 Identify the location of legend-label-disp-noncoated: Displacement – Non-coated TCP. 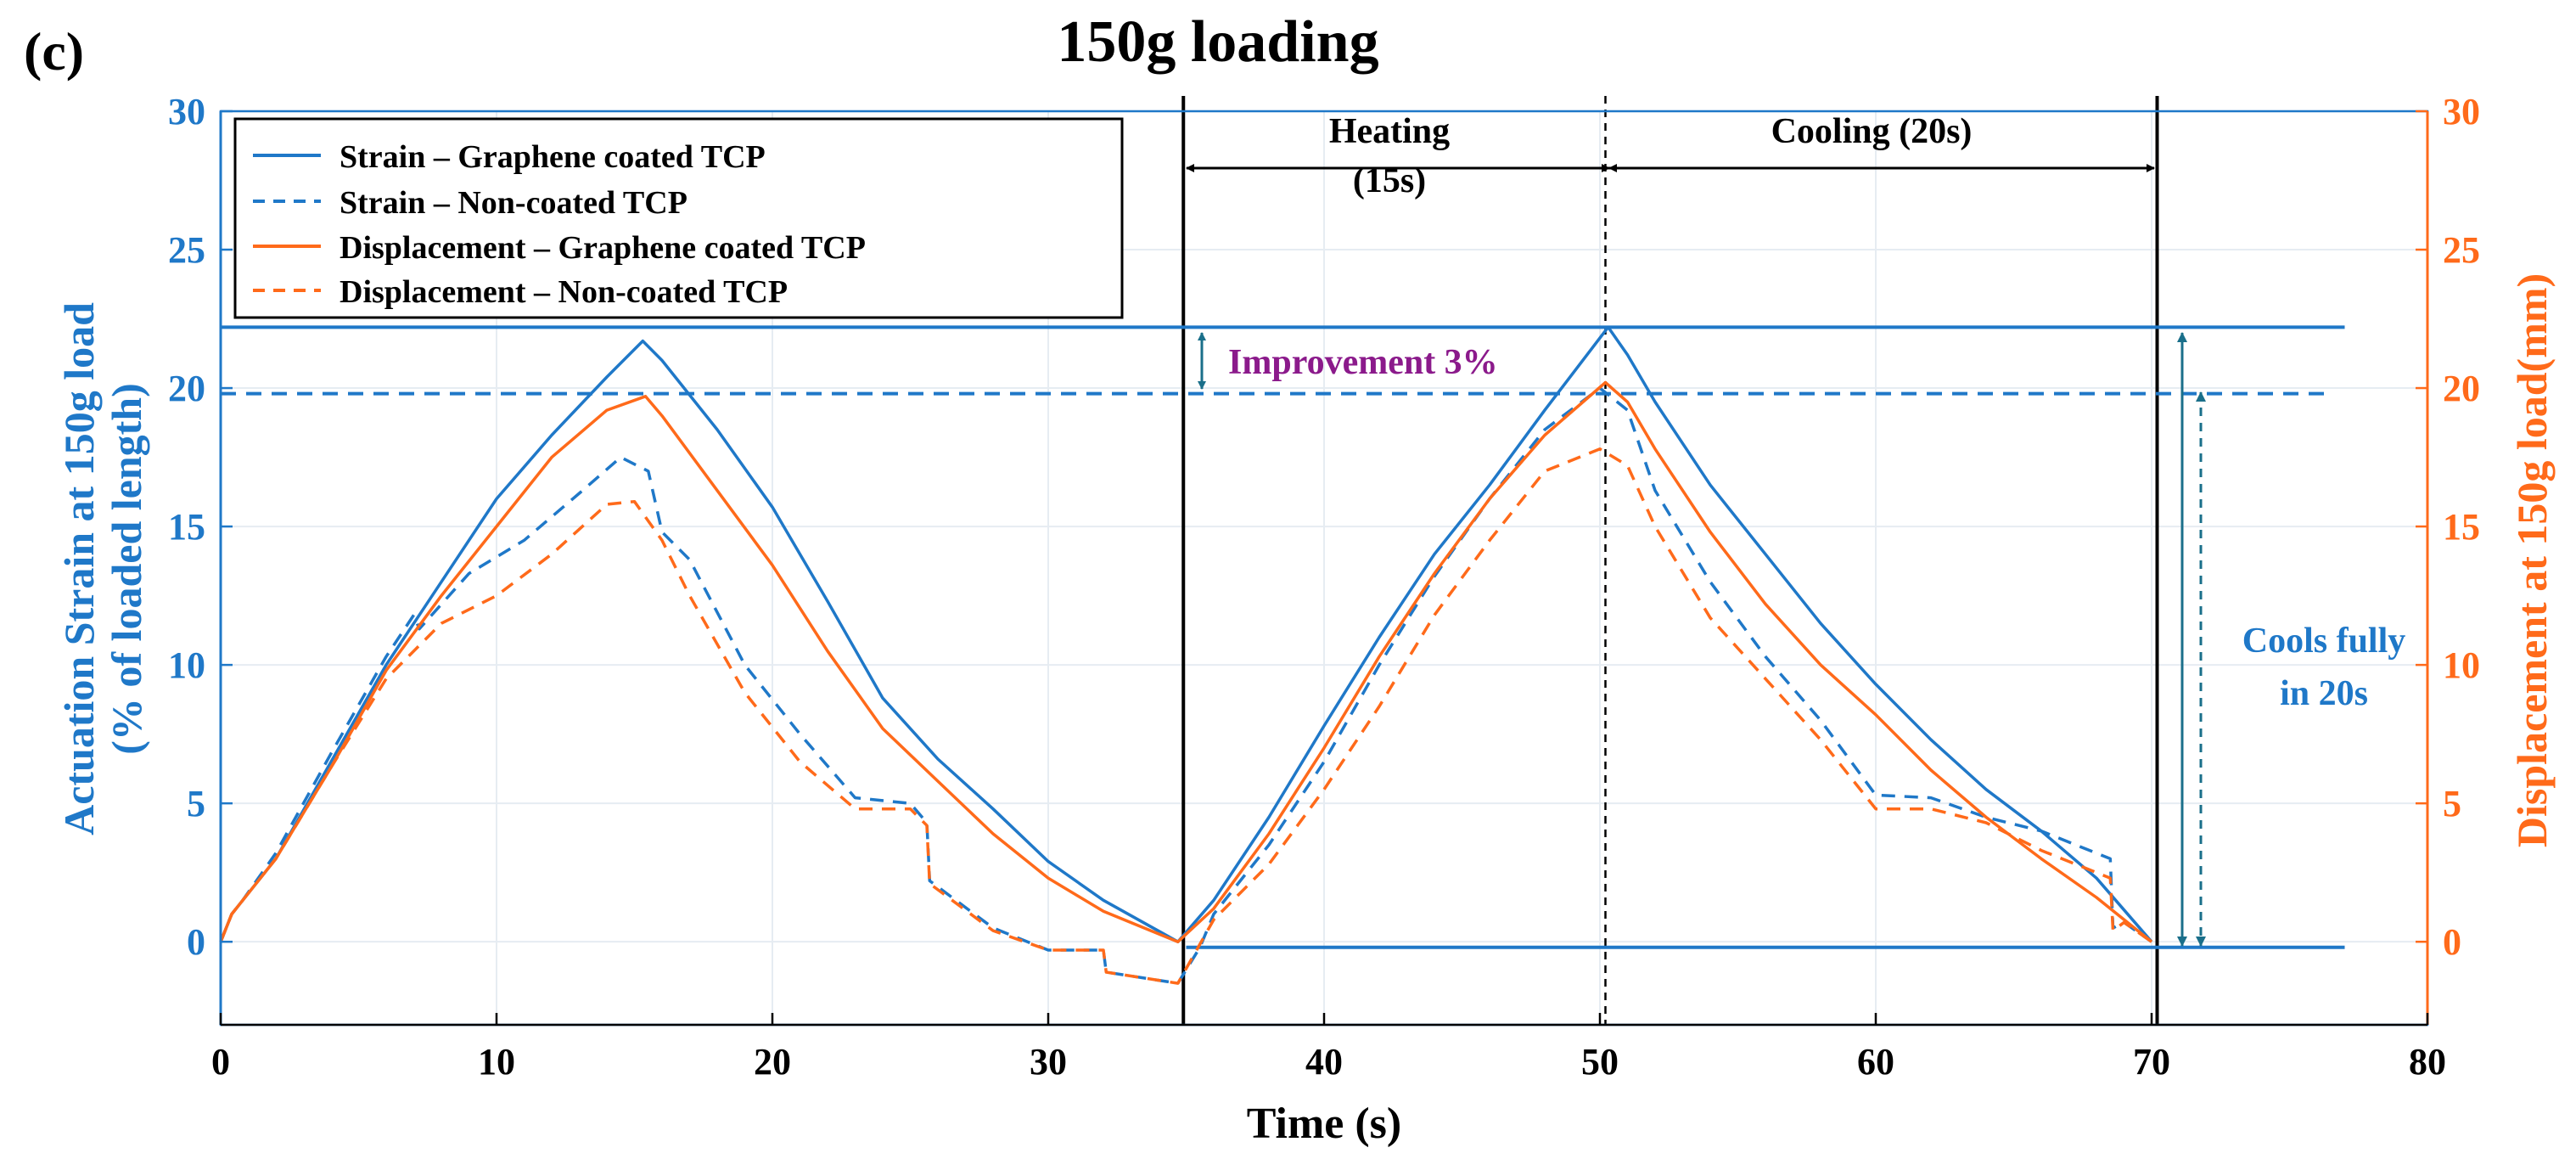
(564, 292).